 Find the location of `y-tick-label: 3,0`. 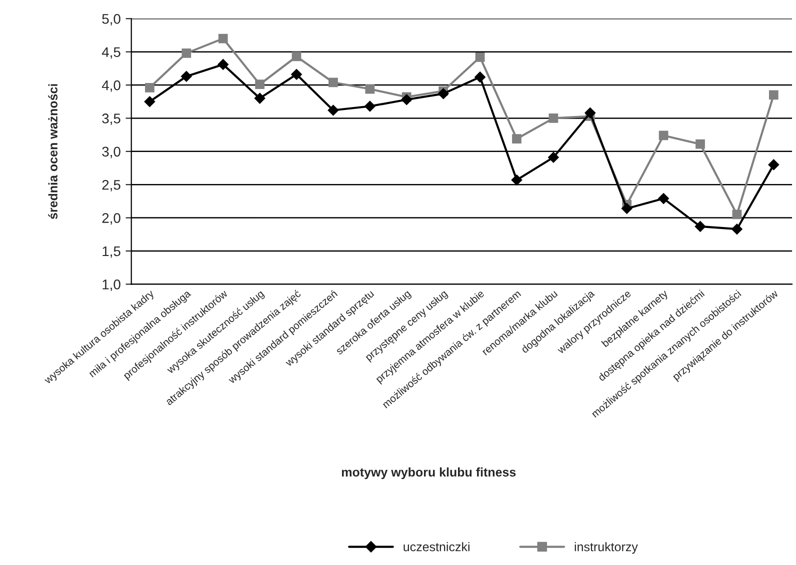

y-tick-label: 3,0 is located at coordinates (111, 152).